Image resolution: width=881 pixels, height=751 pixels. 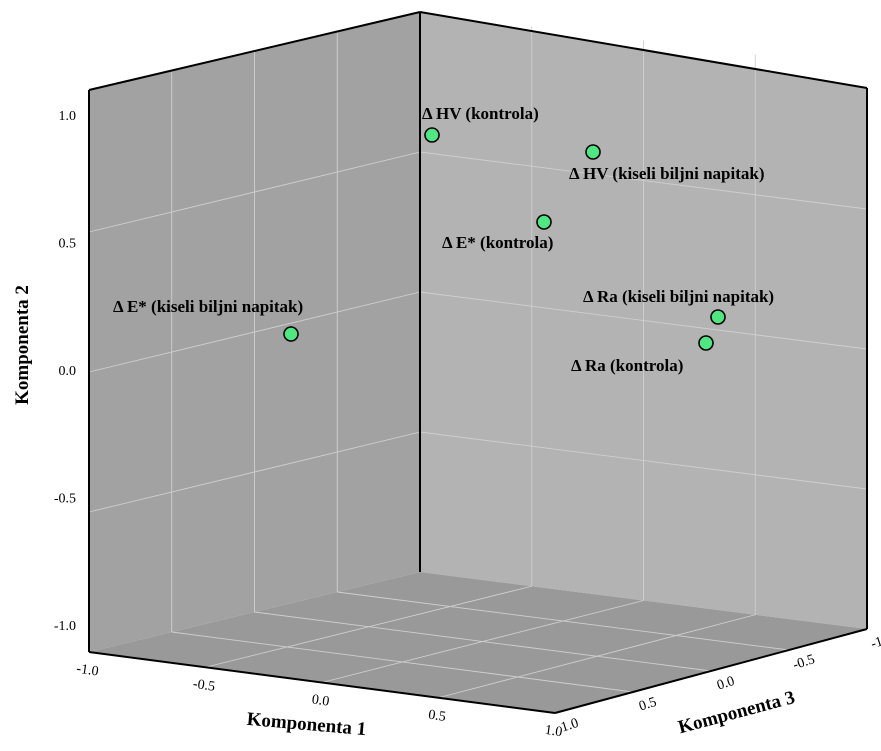 I want to click on y-axis-title: Komponenta 2, so click(x=22, y=345).